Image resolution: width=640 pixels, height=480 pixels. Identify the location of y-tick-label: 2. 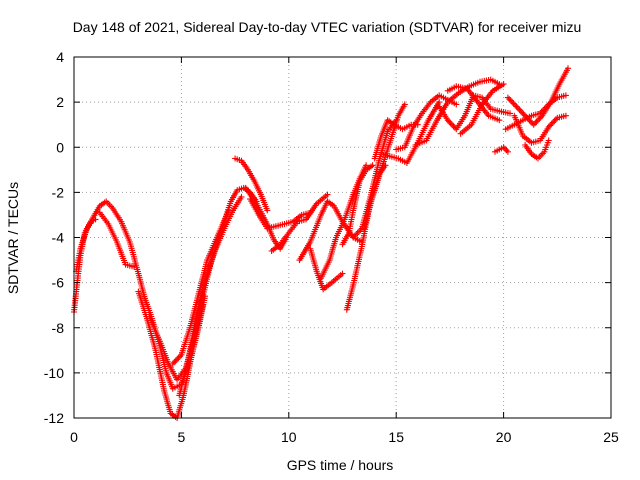
(60, 102).